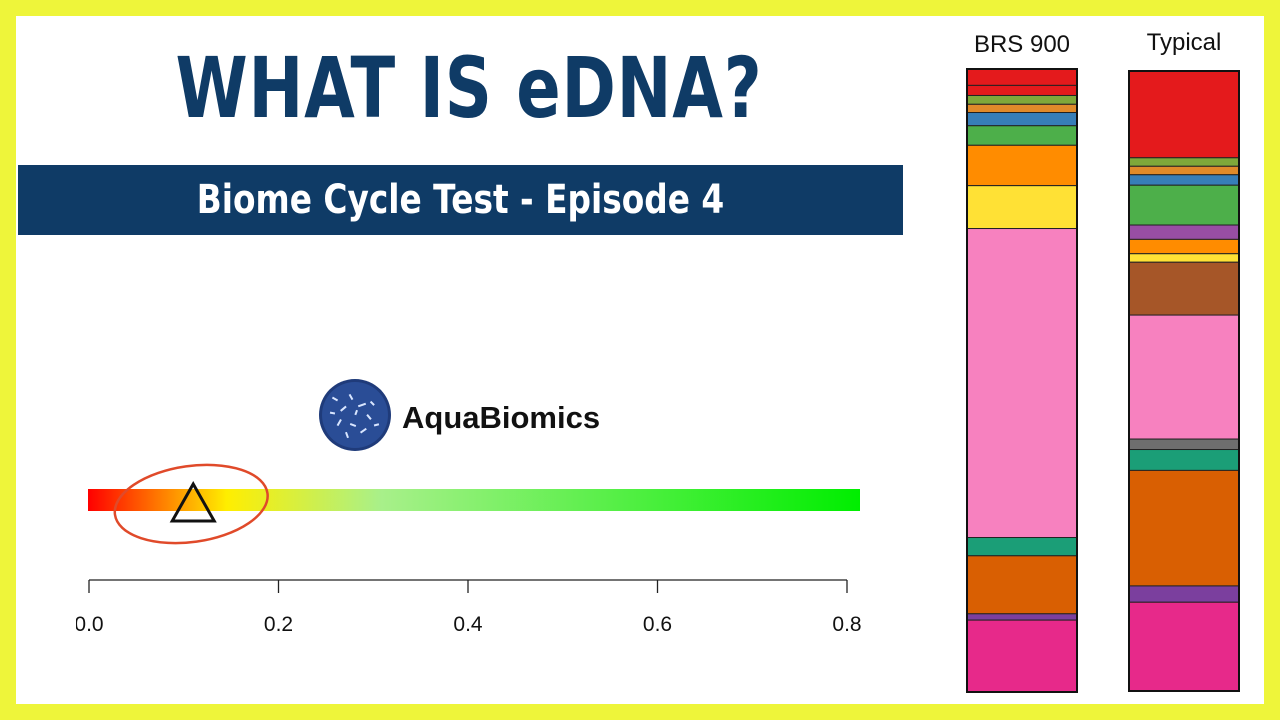 Image resolution: width=1280 pixels, height=720 pixels. I want to click on subtitle-banner: Biome Cycle Test - Episode 4, so click(460, 200).